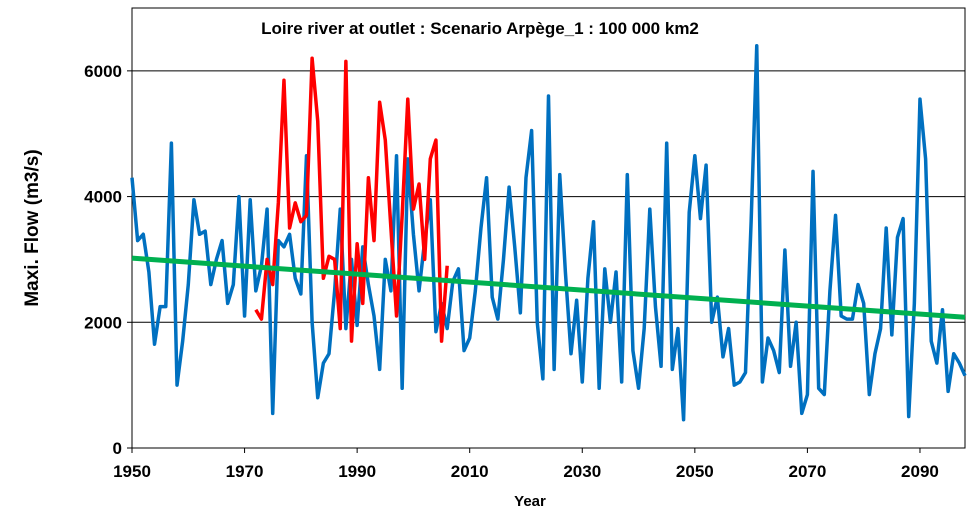  Describe the element at coordinates (807, 471) in the screenshot. I see `x-tick-label: 2070` at that location.